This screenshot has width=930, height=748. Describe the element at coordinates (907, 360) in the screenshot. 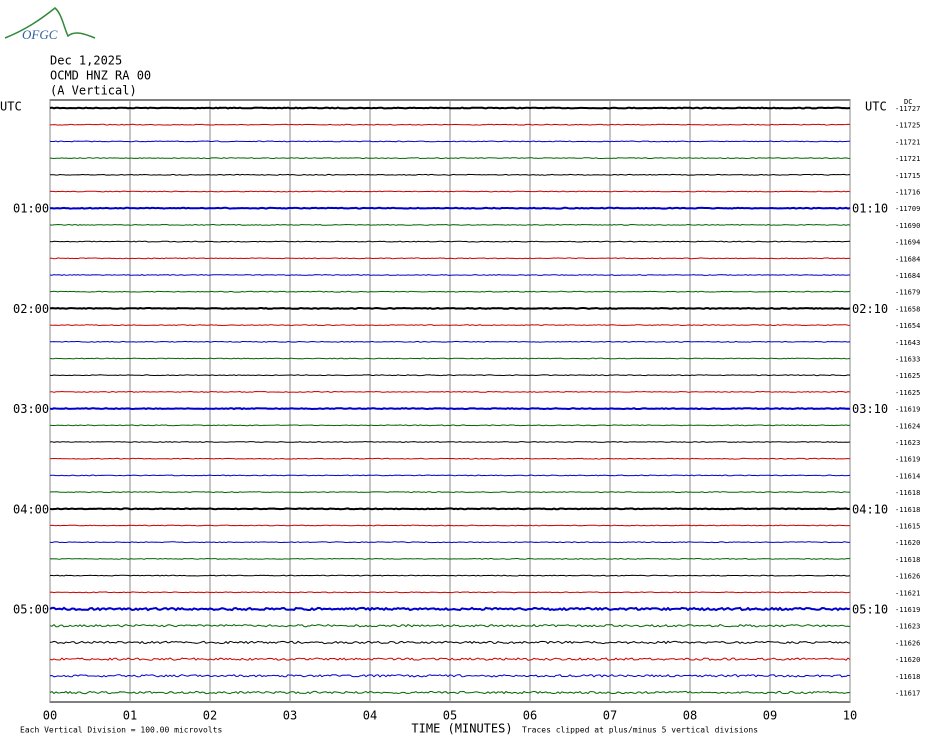

I see `trace-offset: -11633` at that location.